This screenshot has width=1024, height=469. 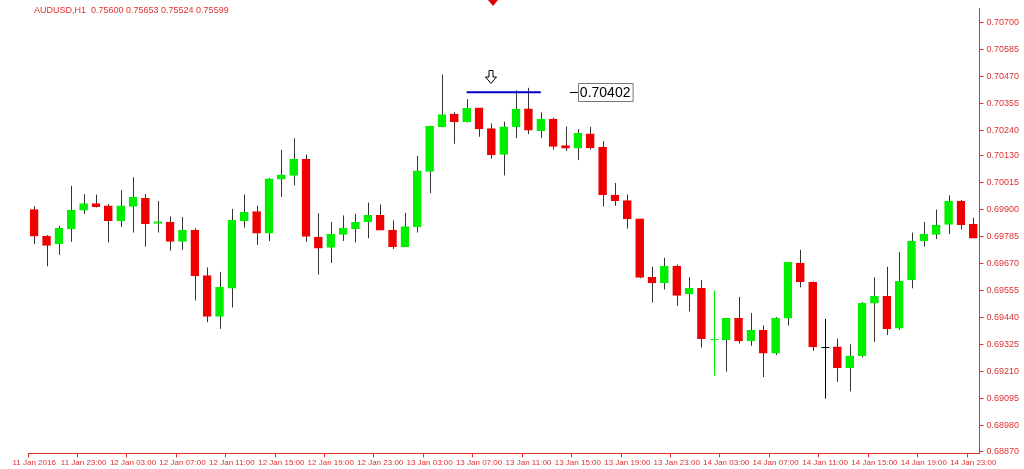 What do you see at coordinates (1003, 317) in the screenshot?
I see `y-tick-label: 0.69440` at bounding box center [1003, 317].